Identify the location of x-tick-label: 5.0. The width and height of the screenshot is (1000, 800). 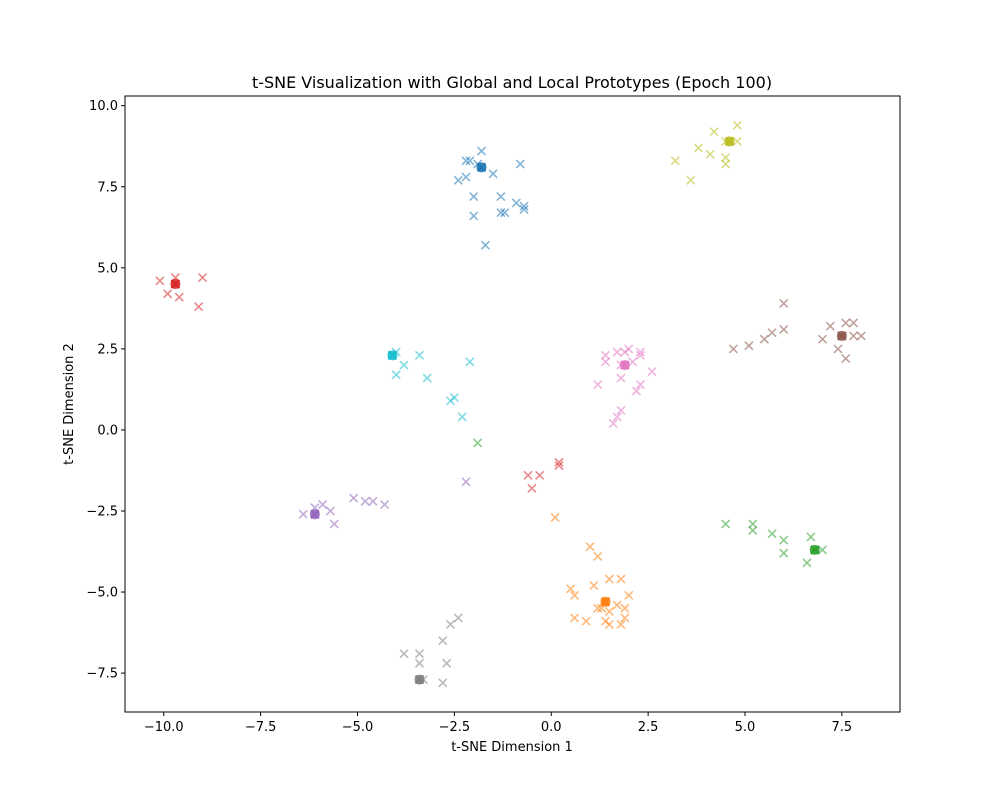
(745, 727).